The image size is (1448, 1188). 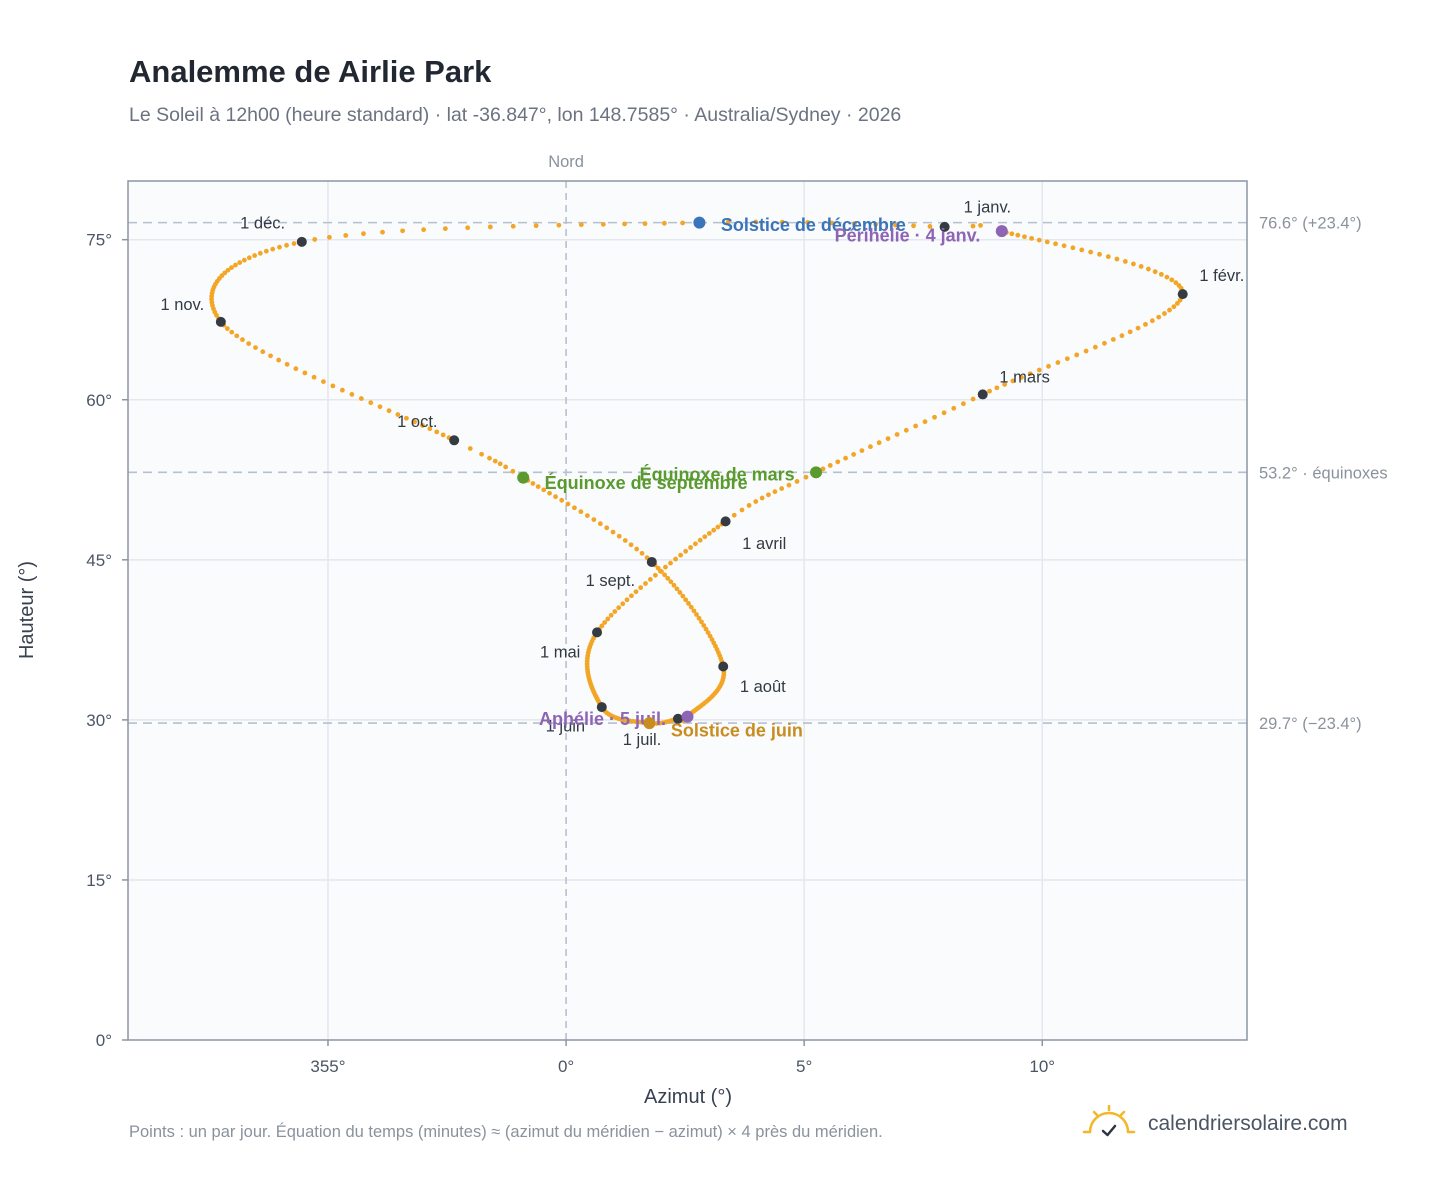 I want to click on event-label: Équinoxe de septembre, so click(x=646, y=482).